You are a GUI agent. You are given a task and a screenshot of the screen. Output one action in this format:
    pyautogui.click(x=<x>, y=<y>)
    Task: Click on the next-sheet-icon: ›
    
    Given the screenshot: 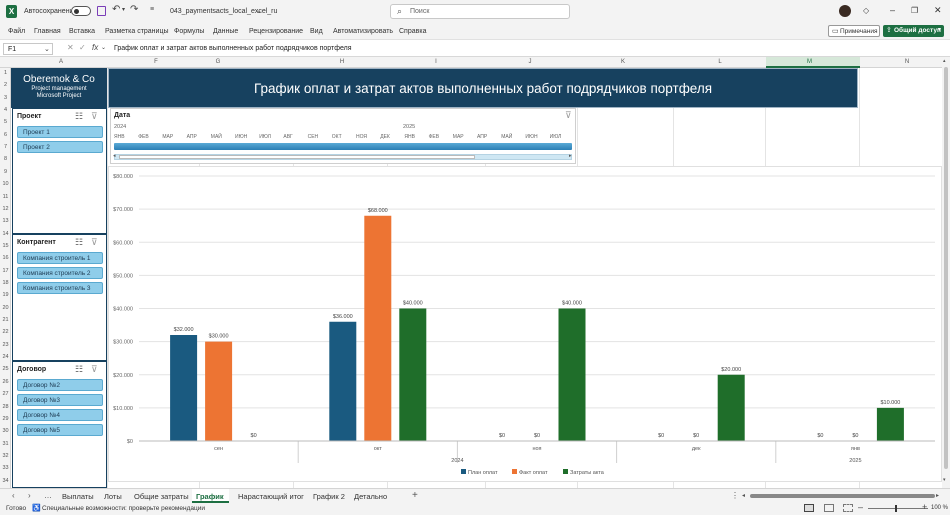 What is the action you would take?
    pyautogui.click(x=29, y=495)
    